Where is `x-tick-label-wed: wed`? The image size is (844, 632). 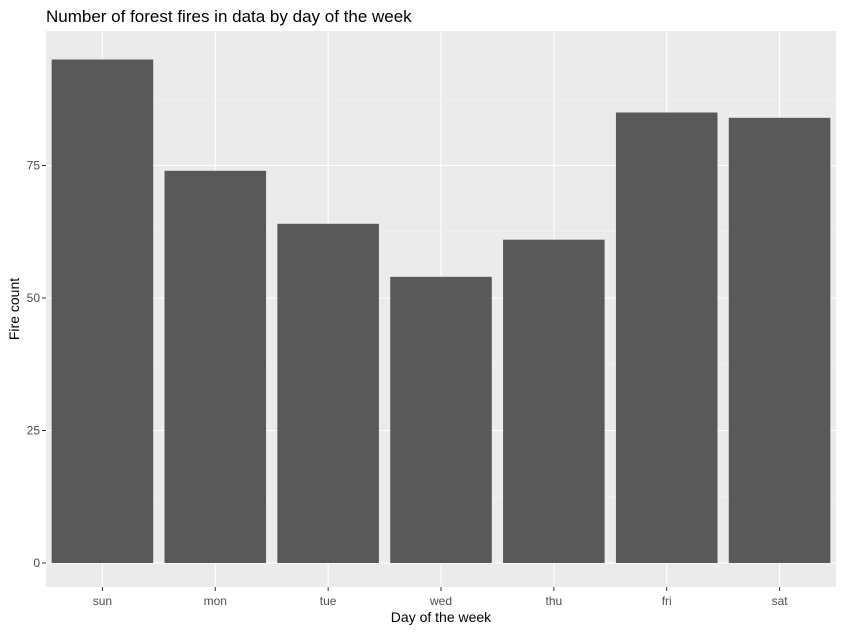 x-tick-label-wed: wed is located at coordinates (440, 601).